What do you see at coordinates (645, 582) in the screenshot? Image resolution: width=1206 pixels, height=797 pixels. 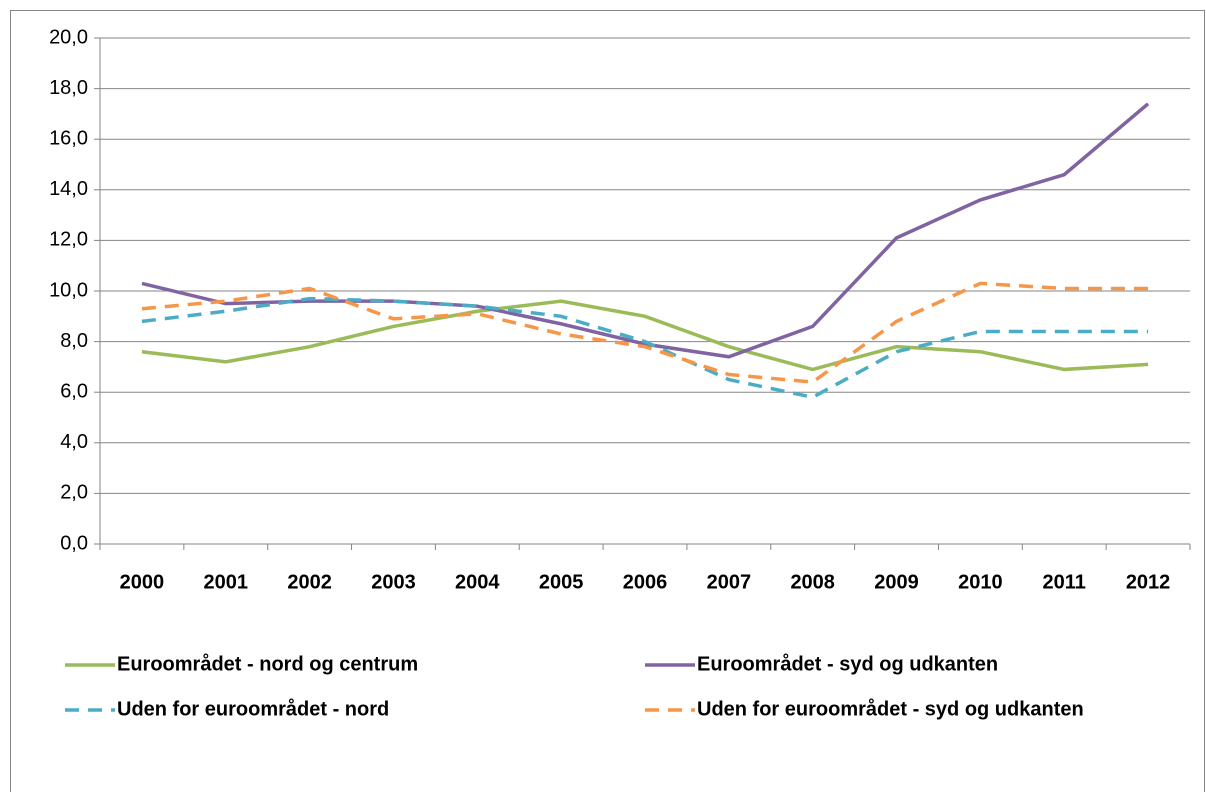 I see `x-tick-label: 2006` at bounding box center [645, 582].